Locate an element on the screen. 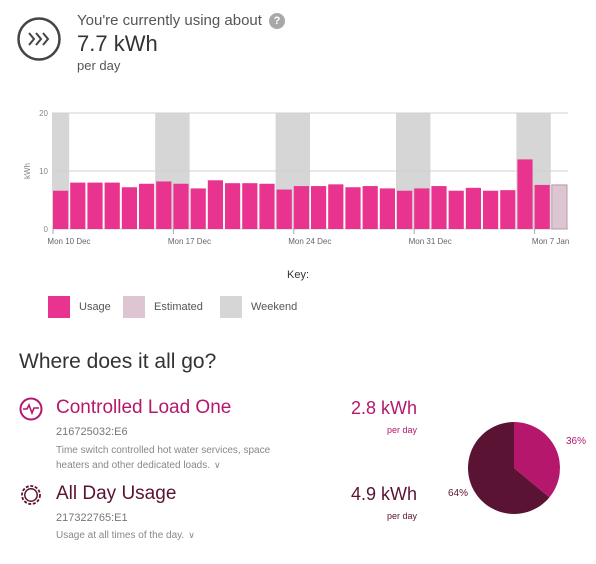  key-weekend: Weekend is located at coordinates (258, 307).